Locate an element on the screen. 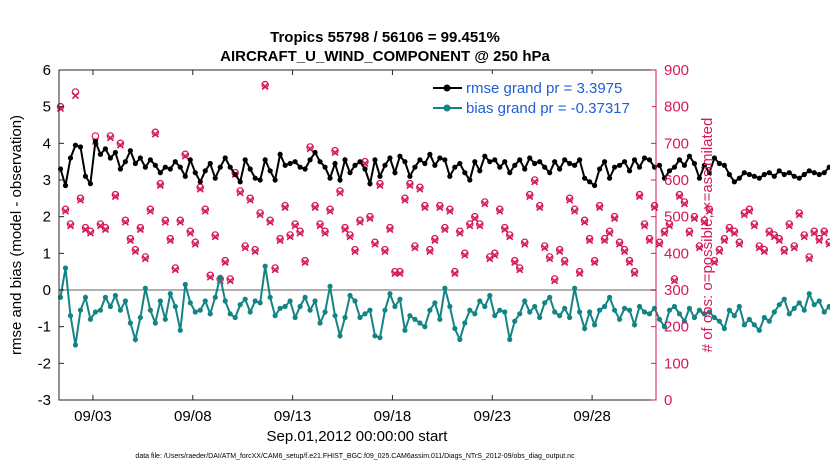 The image size is (830, 470). x-tick-label: 09/13 is located at coordinates (293, 416).